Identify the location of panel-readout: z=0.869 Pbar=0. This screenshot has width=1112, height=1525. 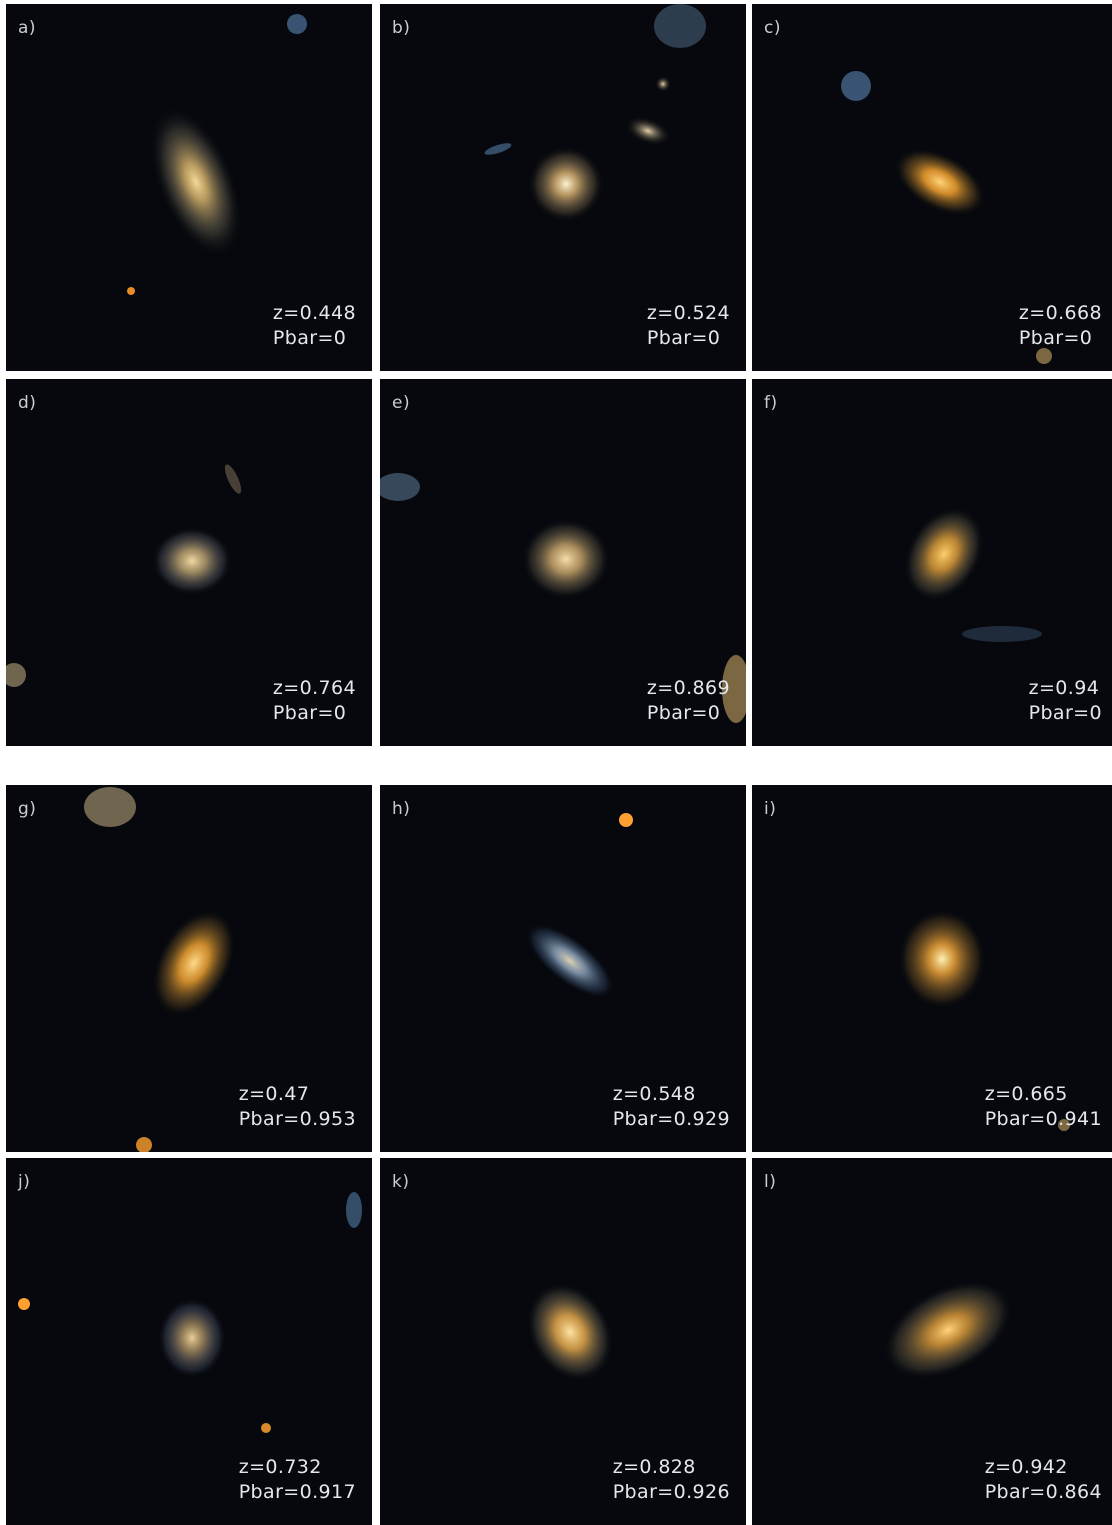
(688, 701).